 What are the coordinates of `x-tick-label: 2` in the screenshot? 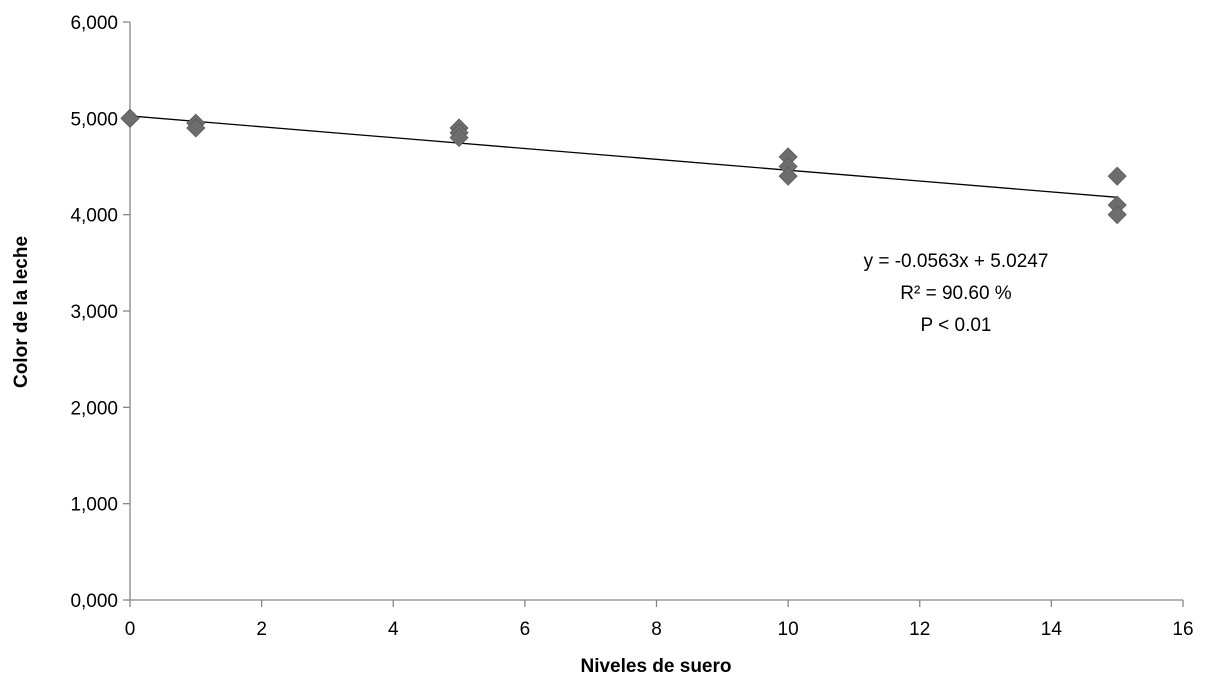 It's located at (261, 629).